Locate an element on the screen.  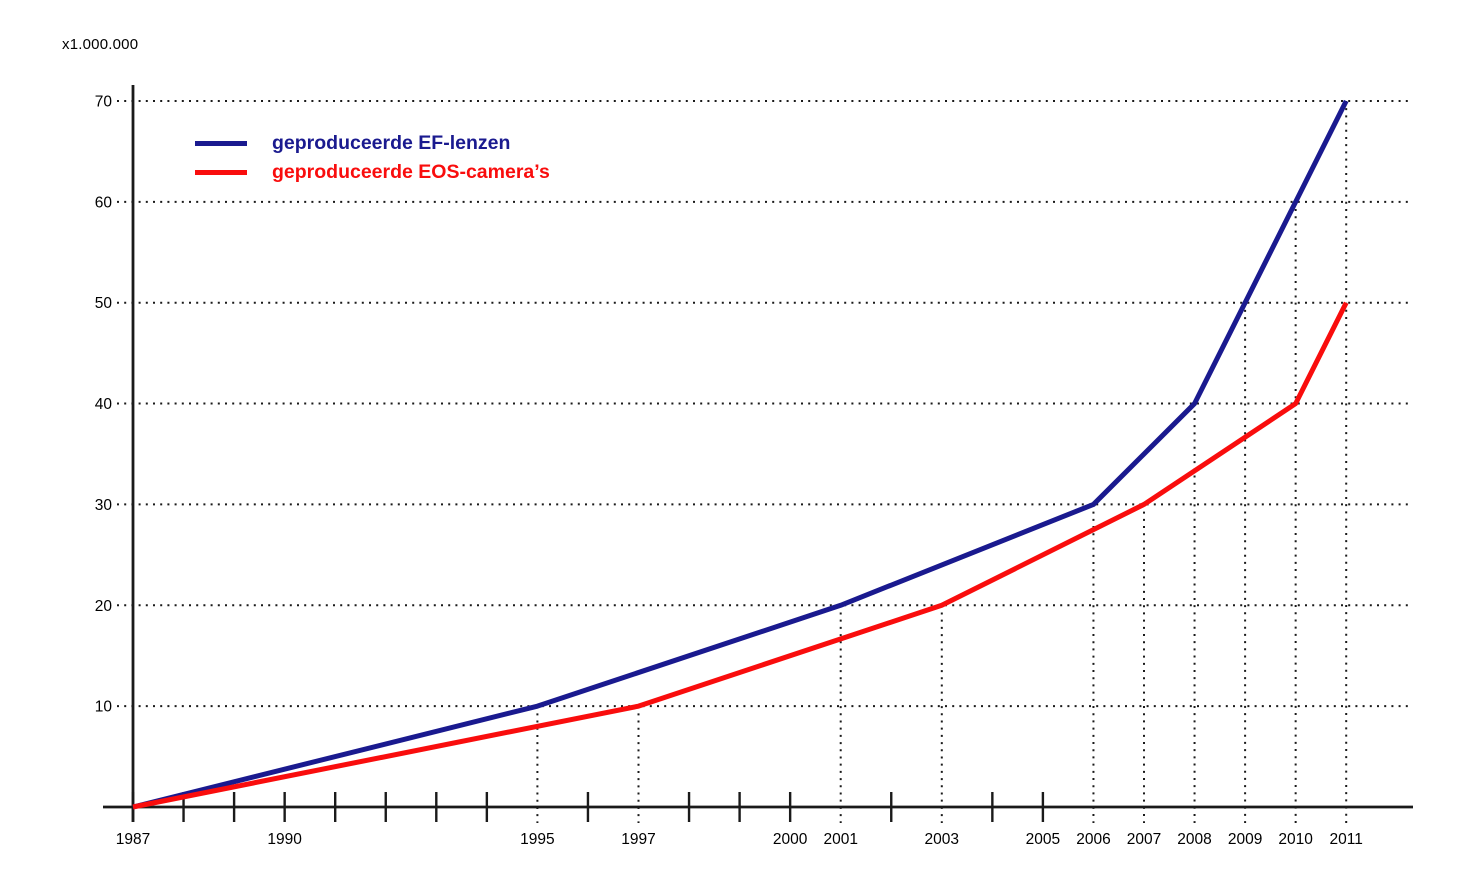
y-tick-label: 60 is located at coordinates (104, 202).